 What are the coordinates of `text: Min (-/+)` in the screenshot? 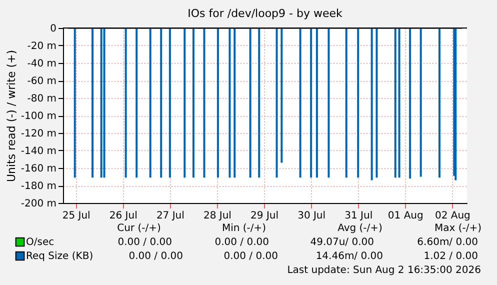 It's located at (244, 228).